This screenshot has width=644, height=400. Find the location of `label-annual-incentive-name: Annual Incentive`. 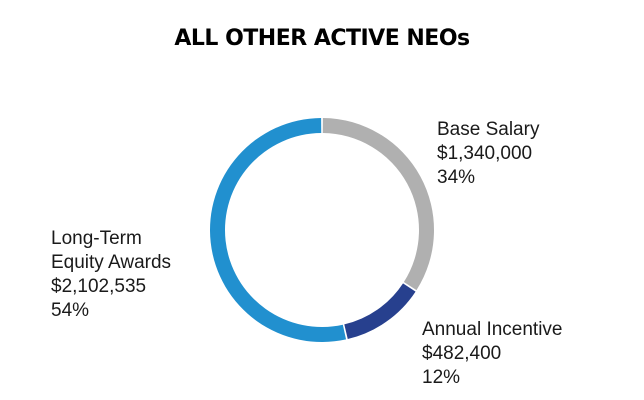

label-annual-incentive-name: Annual Incentive is located at coordinates (492, 329).